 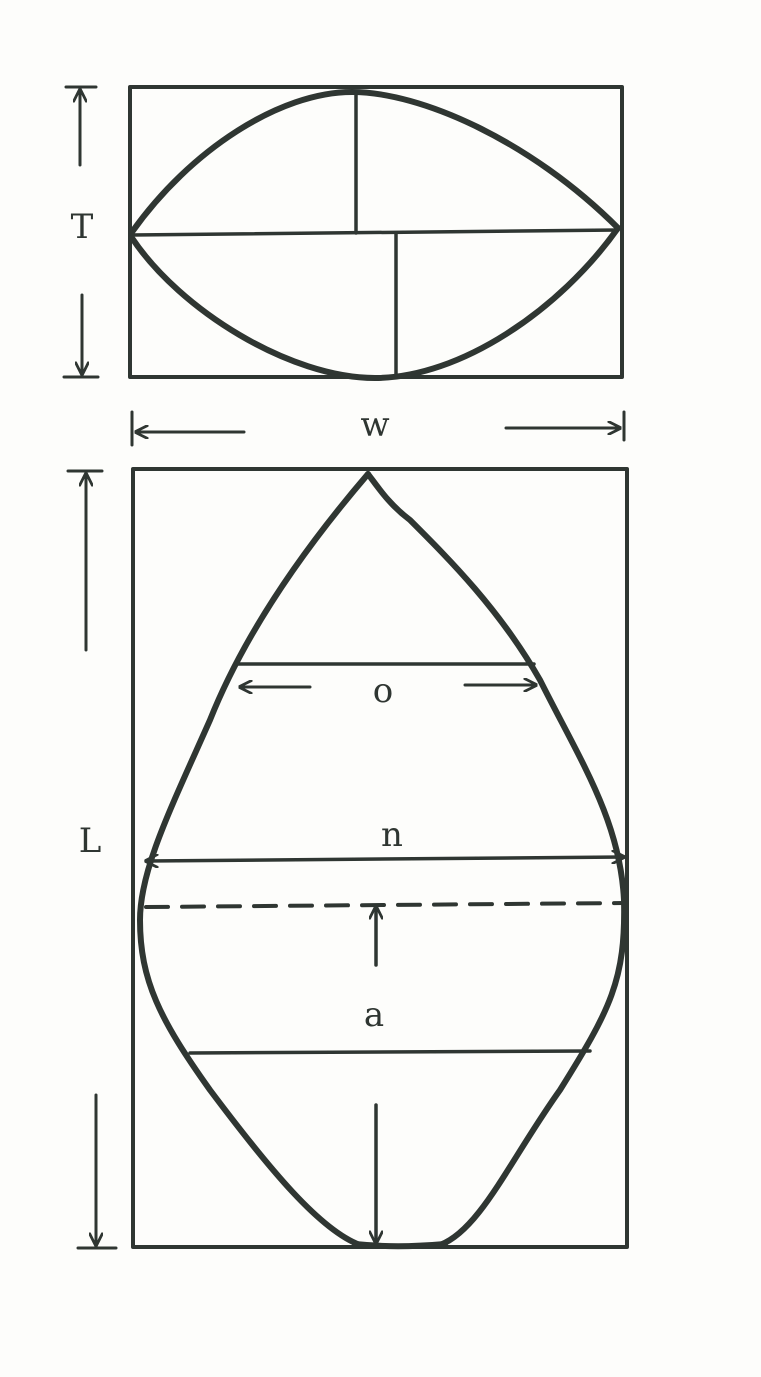 I want to click on width-dimension: w, so click(x=378, y=426).